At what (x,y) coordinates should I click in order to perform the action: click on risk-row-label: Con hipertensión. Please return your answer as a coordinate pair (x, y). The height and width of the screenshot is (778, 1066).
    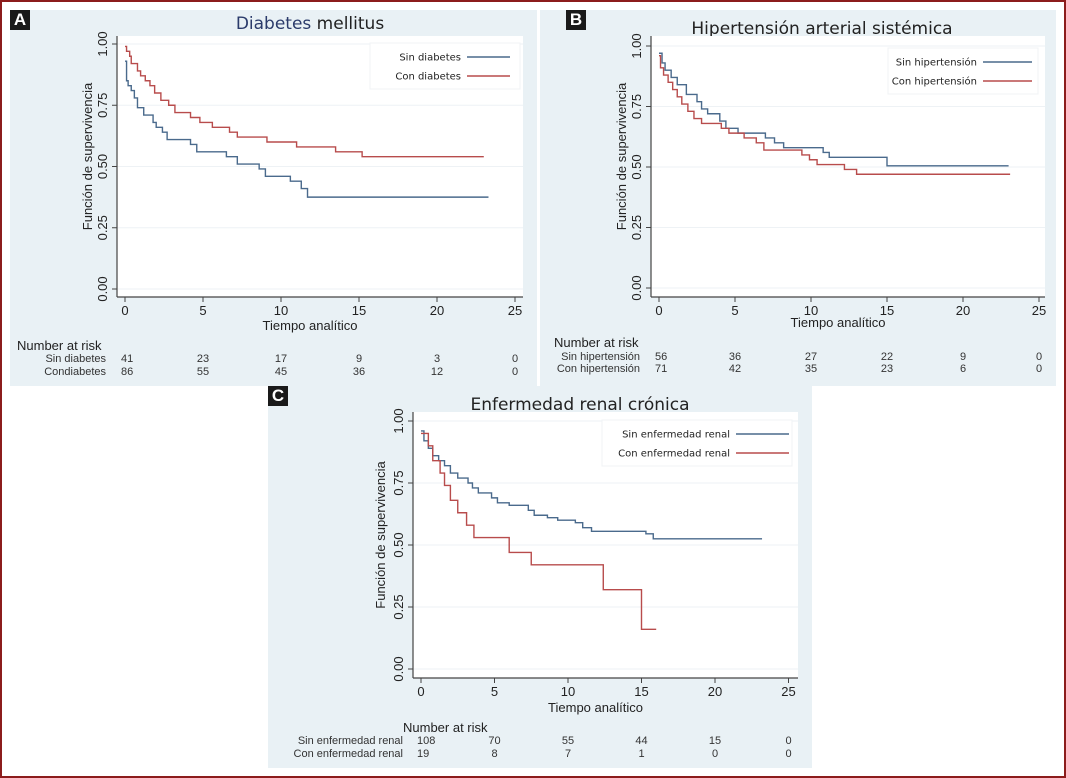
    Looking at the image, I should click on (598, 369).